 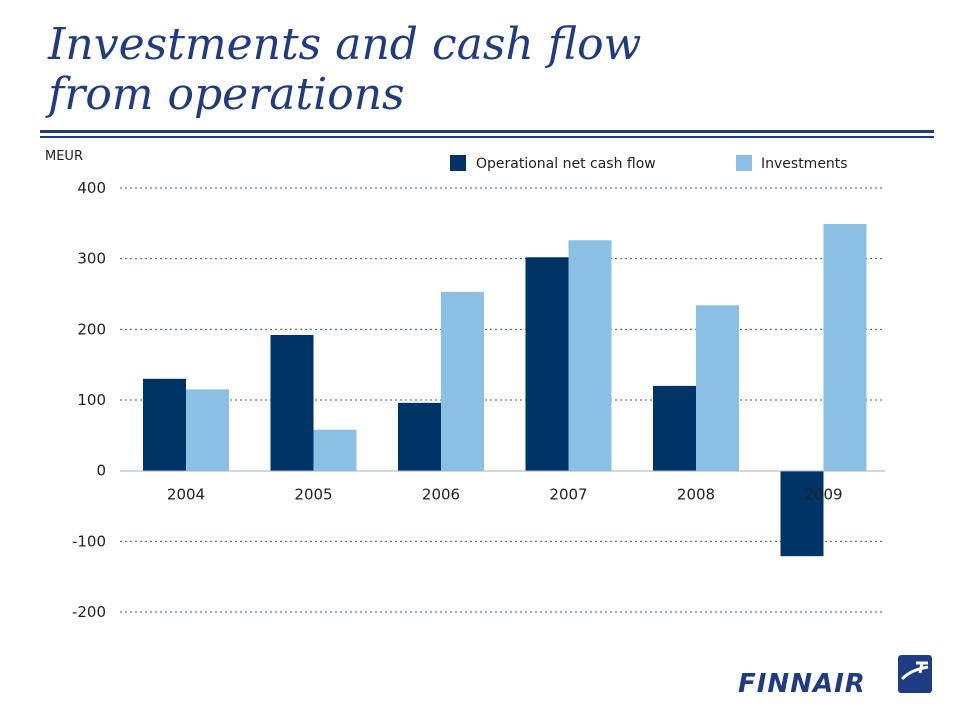 I want to click on bar-investments-2005, so click(x=335, y=450).